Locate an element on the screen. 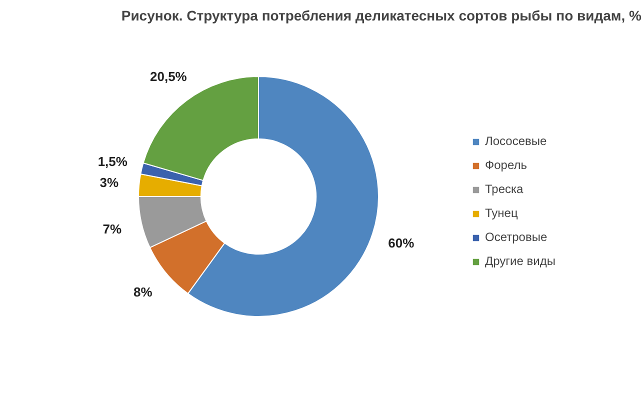 This screenshot has width=642, height=393. legend-label: Осетровые is located at coordinates (516, 237).